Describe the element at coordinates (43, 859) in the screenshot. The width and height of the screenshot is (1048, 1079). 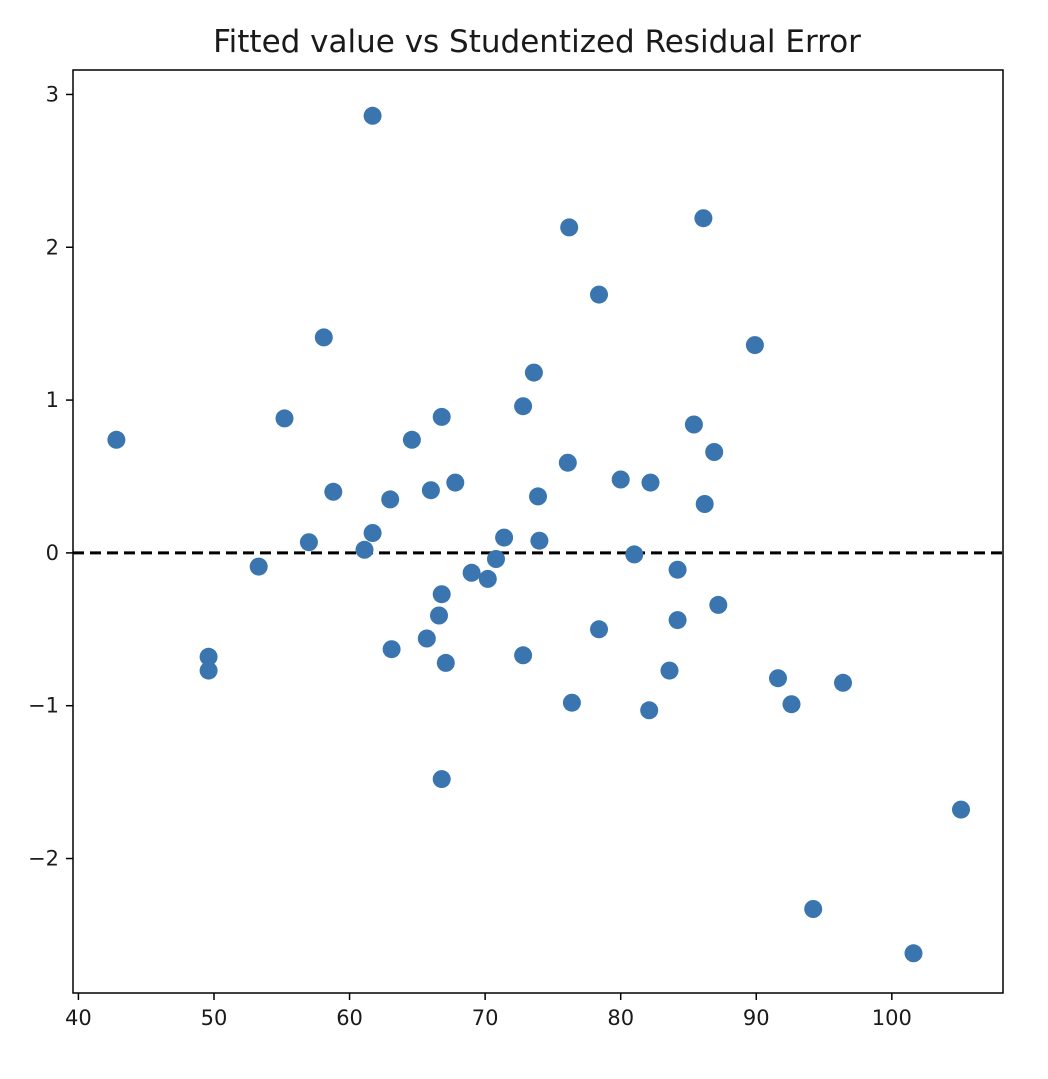
I see `y-tick-label: −2` at that location.